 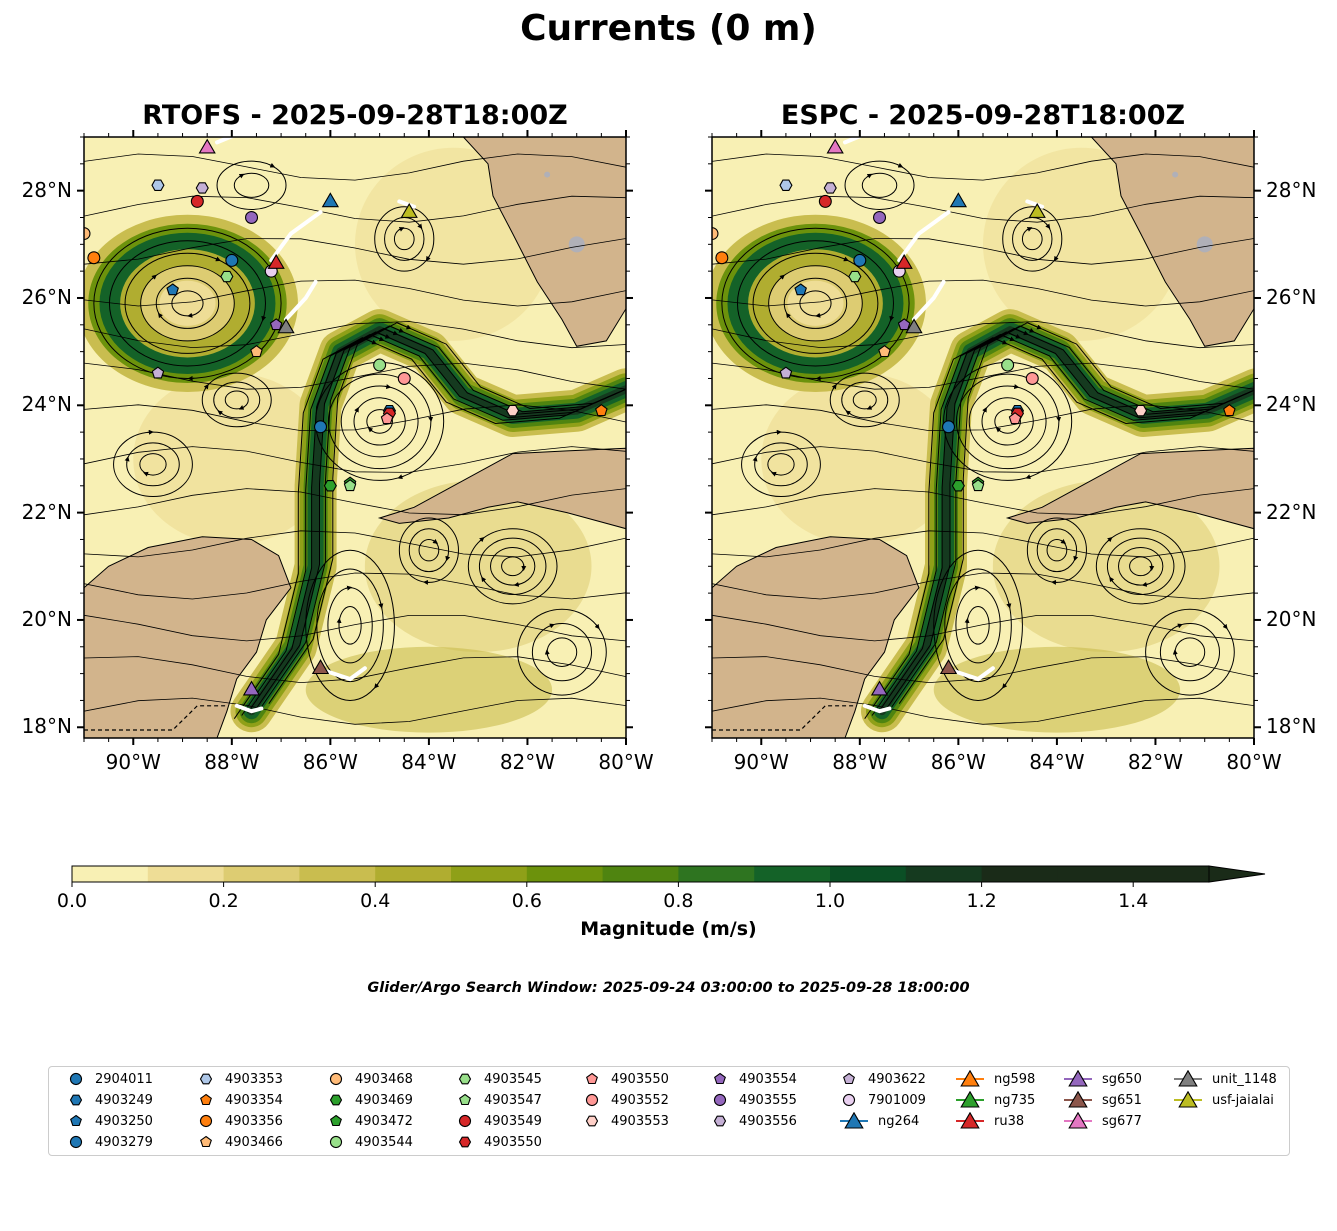 What do you see at coordinates (124, 1100) in the screenshot?
I see `legend-label: 4903249` at bounding box center [124, 1100].